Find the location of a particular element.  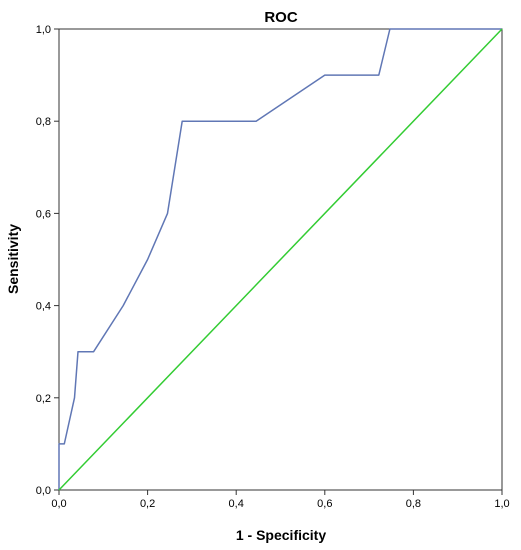

y-tick-label: 0,4 is located at coordinates (43, 307).